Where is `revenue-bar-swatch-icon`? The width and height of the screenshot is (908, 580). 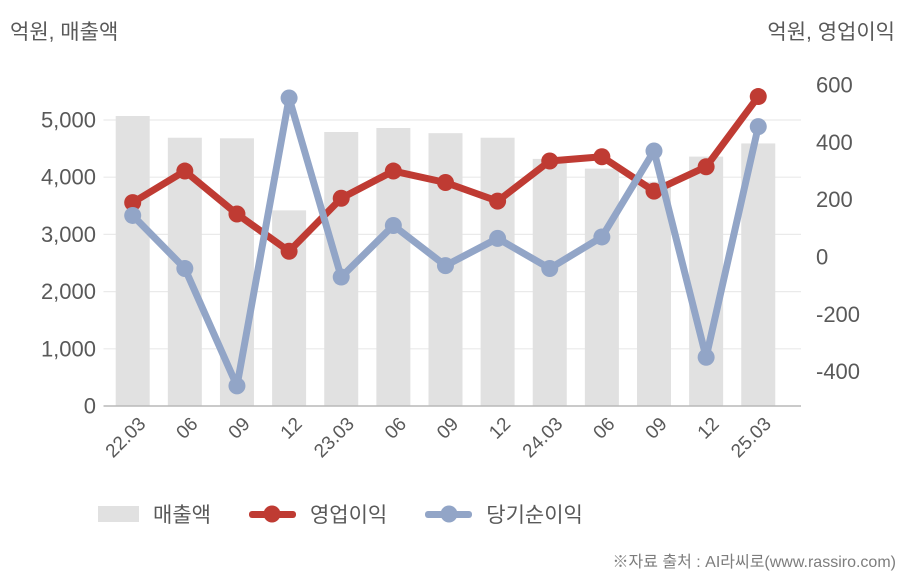 revenue-bar-swatch-icon is located at coordinates (118, 514).